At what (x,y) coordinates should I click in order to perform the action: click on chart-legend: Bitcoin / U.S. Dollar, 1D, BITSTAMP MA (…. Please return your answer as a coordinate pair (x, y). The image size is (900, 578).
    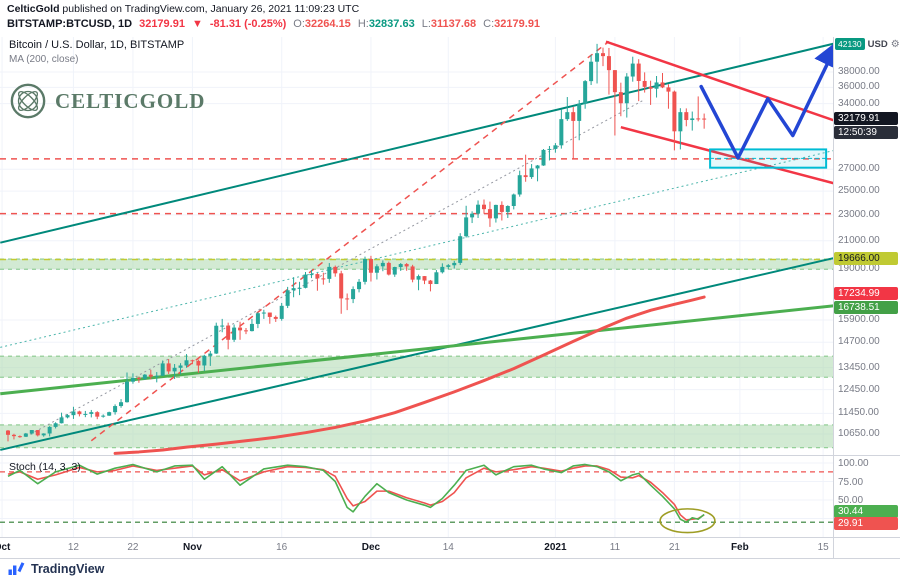
    Looking at the image, I should click on (96, 52).